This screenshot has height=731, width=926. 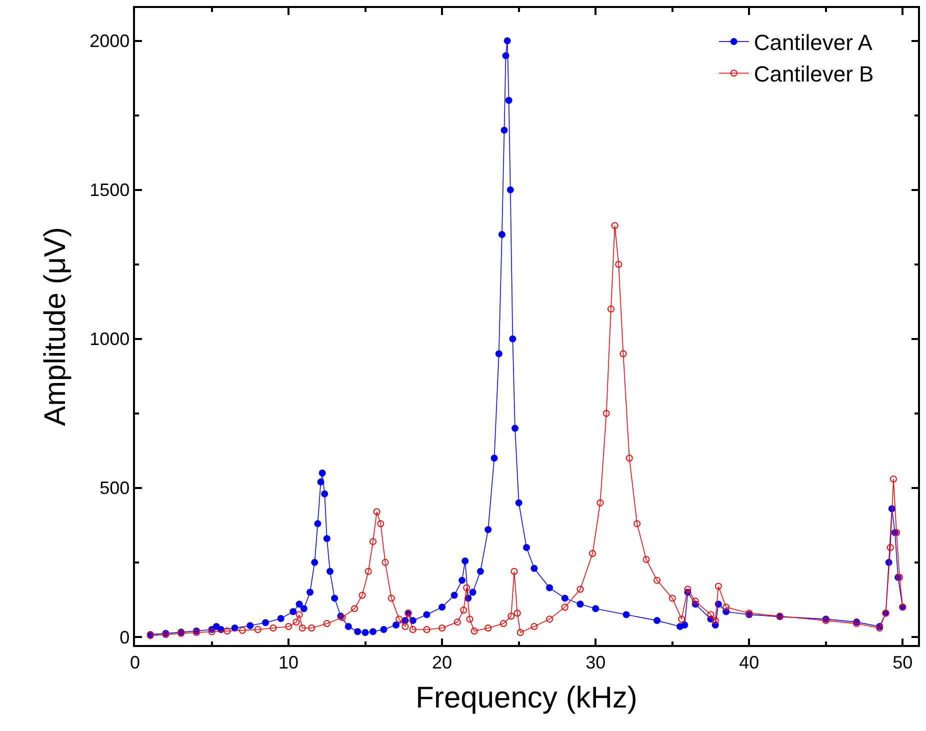 I want to click on x-tick-label: 50, so click(x=902, y=662).